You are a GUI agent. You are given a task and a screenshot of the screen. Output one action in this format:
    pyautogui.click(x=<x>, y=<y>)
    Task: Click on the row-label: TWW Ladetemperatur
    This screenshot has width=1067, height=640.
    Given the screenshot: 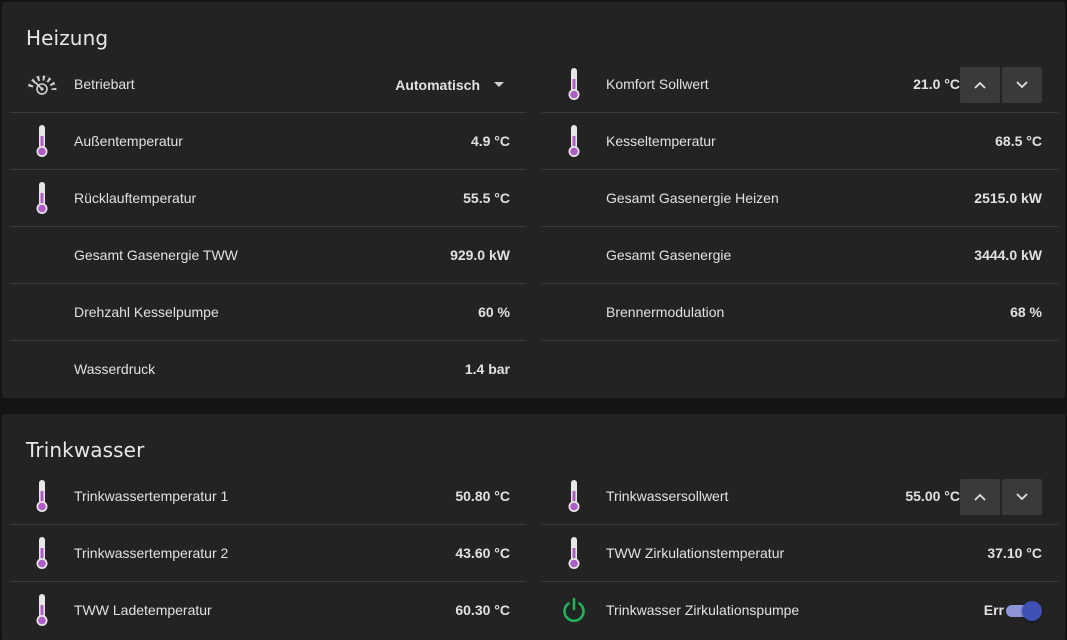 What is the action you would take?
    pyautogui.click(x=143, y=610)
    